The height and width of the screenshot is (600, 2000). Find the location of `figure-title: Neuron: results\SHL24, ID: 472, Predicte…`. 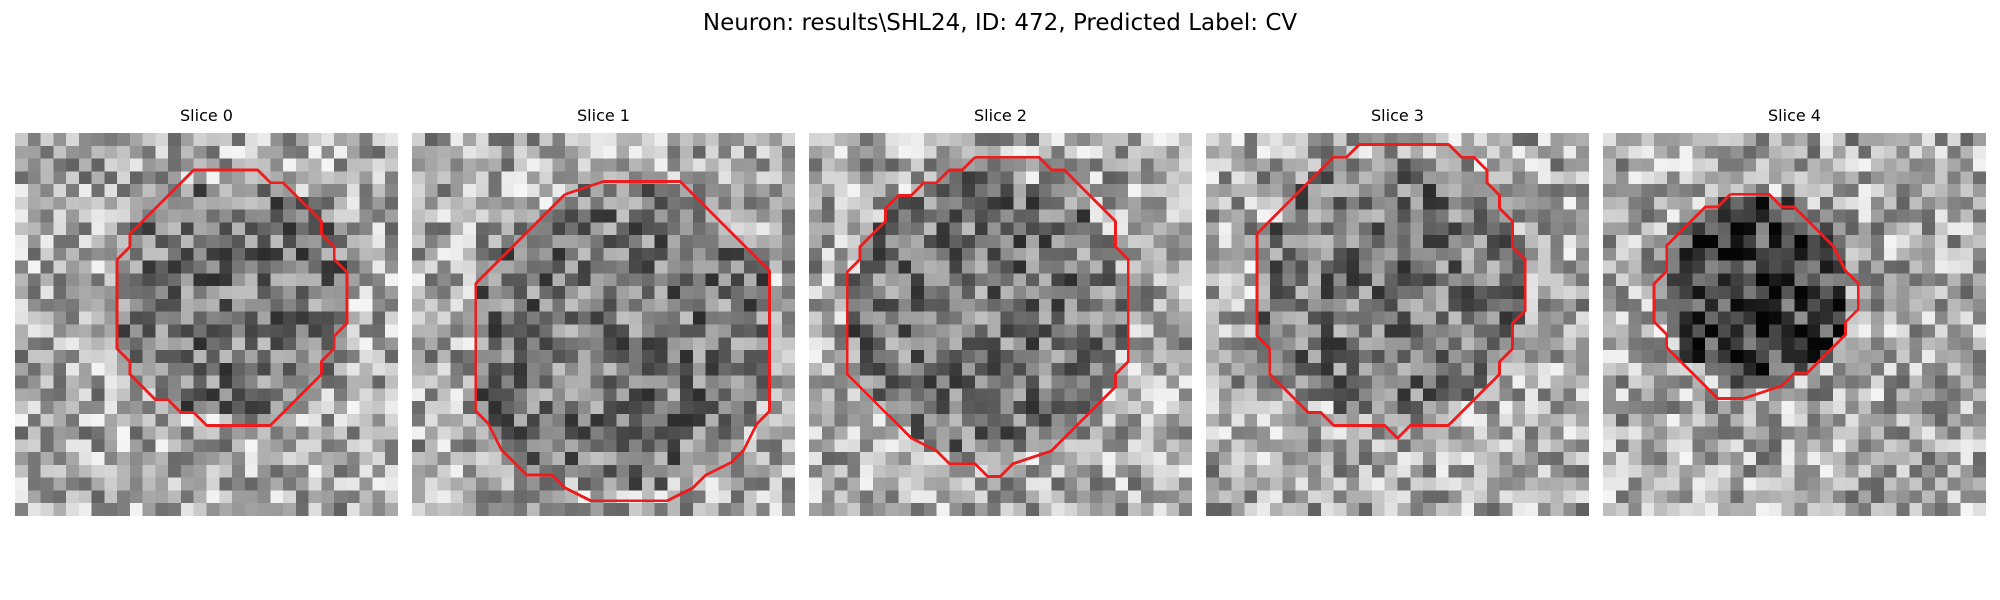

figure-title: Neuron: results\SHL24, ID: 472, Predicte… is located at coordinates (1000, 23).